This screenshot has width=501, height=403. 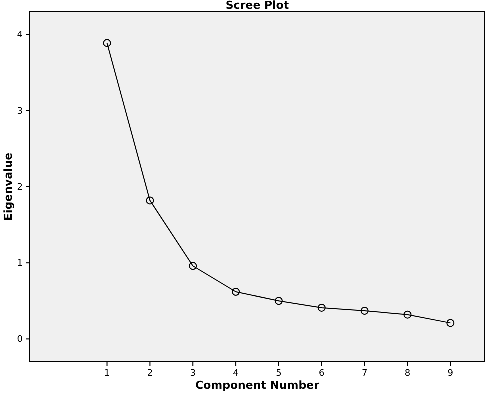 I want to click on y-tick-label: 3, so click(x=20, y=111).